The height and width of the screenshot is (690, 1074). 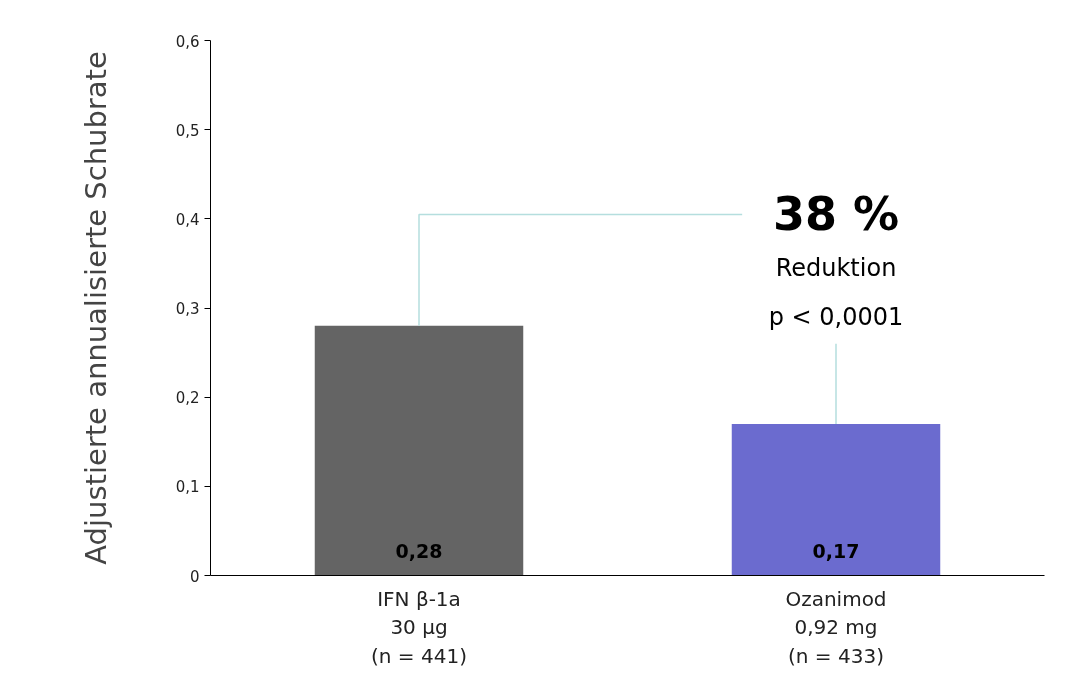 I want to click on x-tick-label: IFN β-1a 30 µg (n = 441), so click(x=419, y=627).